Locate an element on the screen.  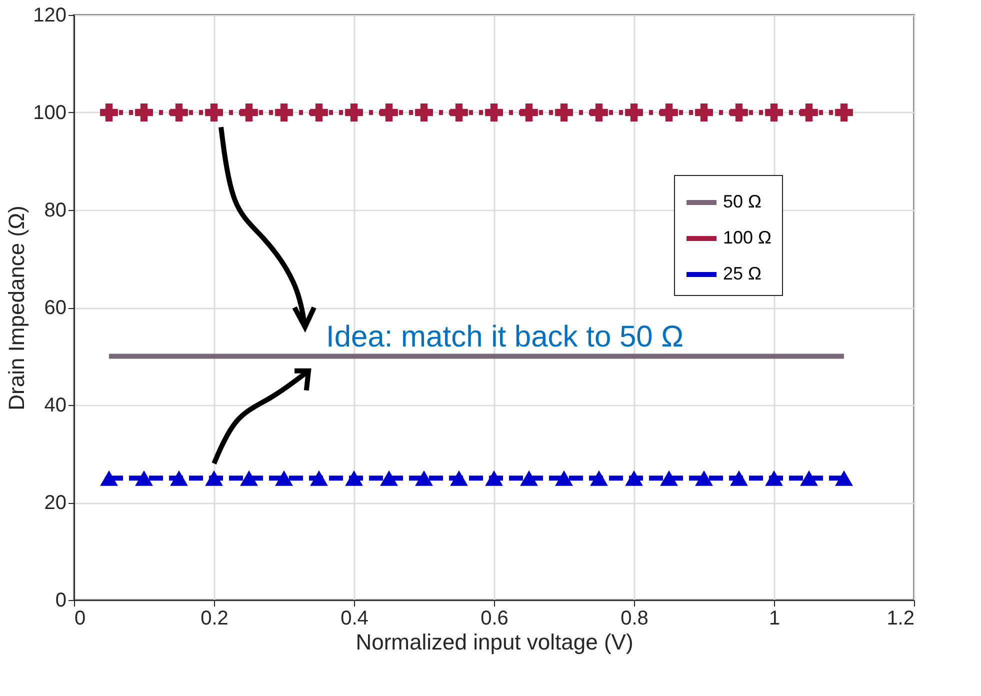
y-tick-label: 0 is located at coordinates (60, 601).